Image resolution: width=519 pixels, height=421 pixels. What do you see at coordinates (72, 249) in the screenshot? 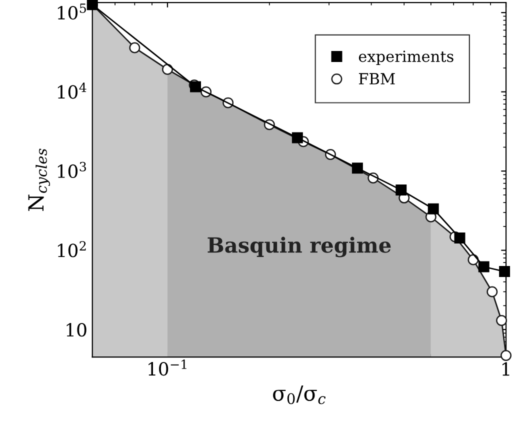
I see `y-tick-label: 10$^{2}$` at bounding box center [72, 249].